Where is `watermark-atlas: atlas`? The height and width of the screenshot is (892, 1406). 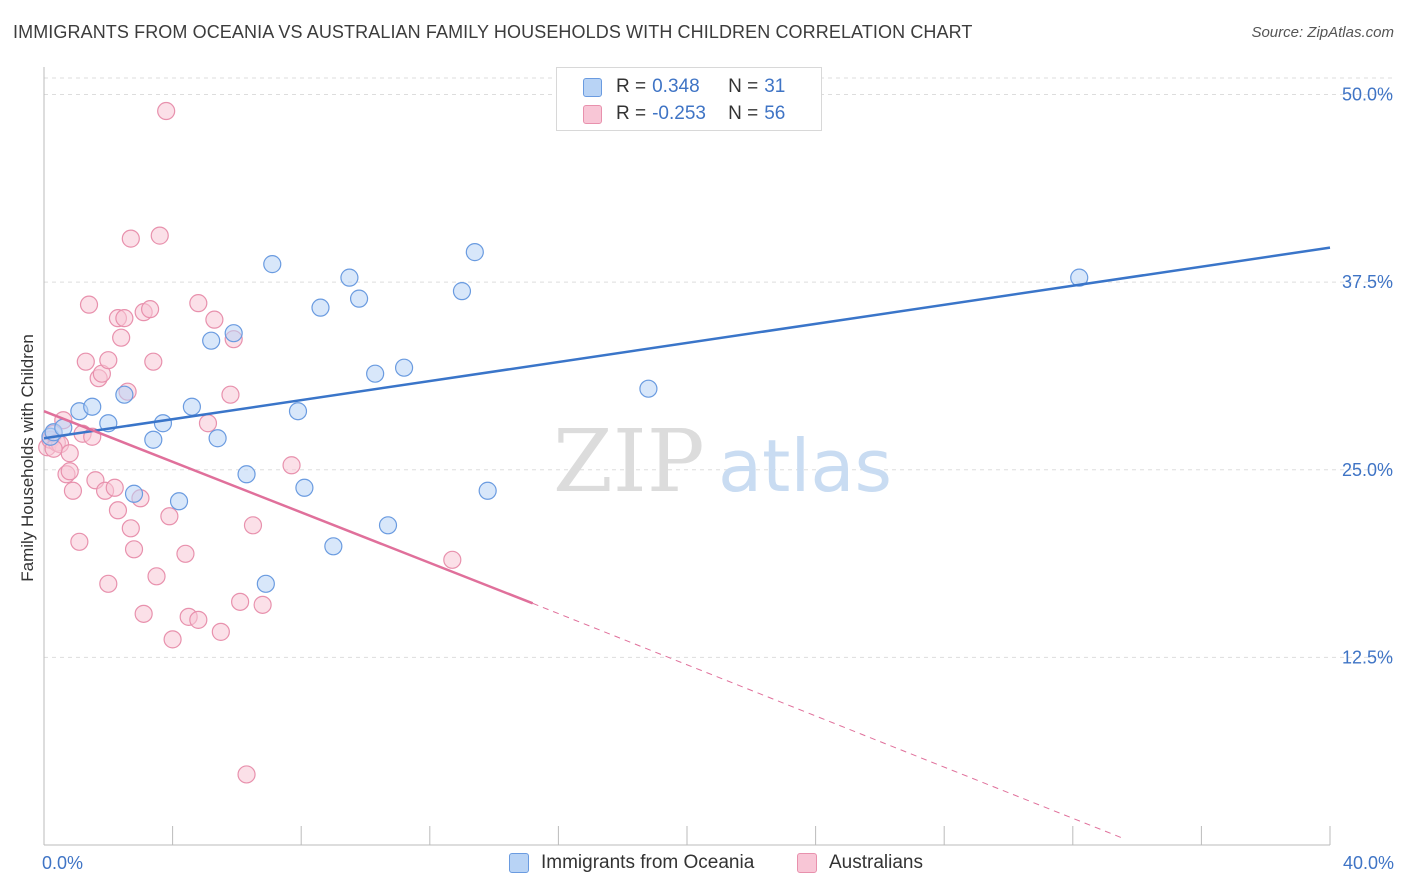 watermark-atlas: atlas is located at coordinates (805, 466).